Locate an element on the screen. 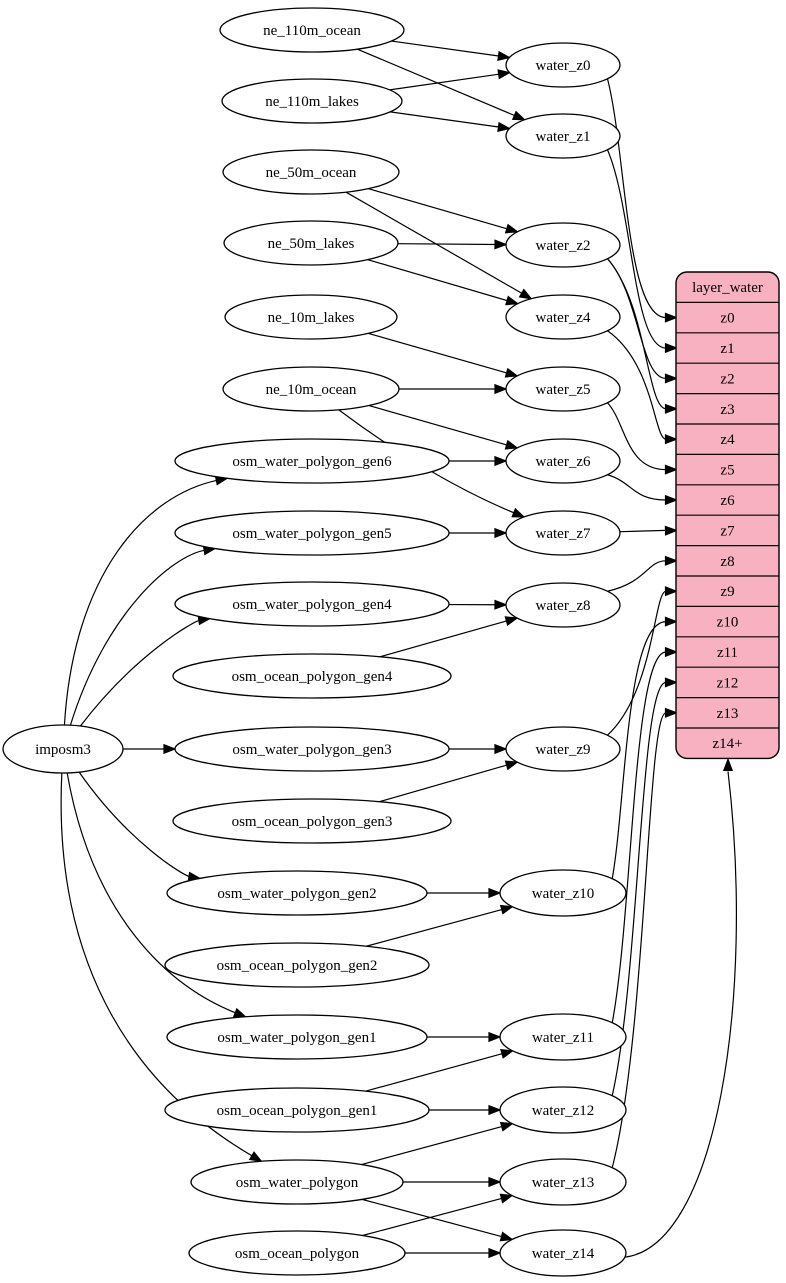 This screenshot has height=1283, width=786. node-label: water_z6 is located at coordinates (563, 462).